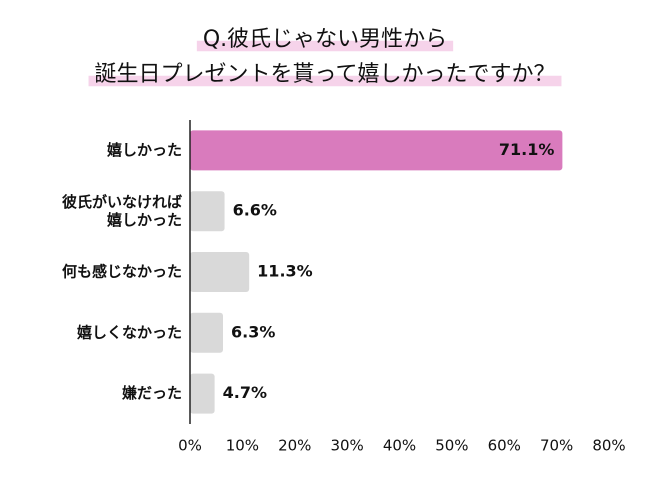  Describe the element at coordinates (151, 393) in the screenshot. I see `y-tick-label: 嫌だった` at that location.